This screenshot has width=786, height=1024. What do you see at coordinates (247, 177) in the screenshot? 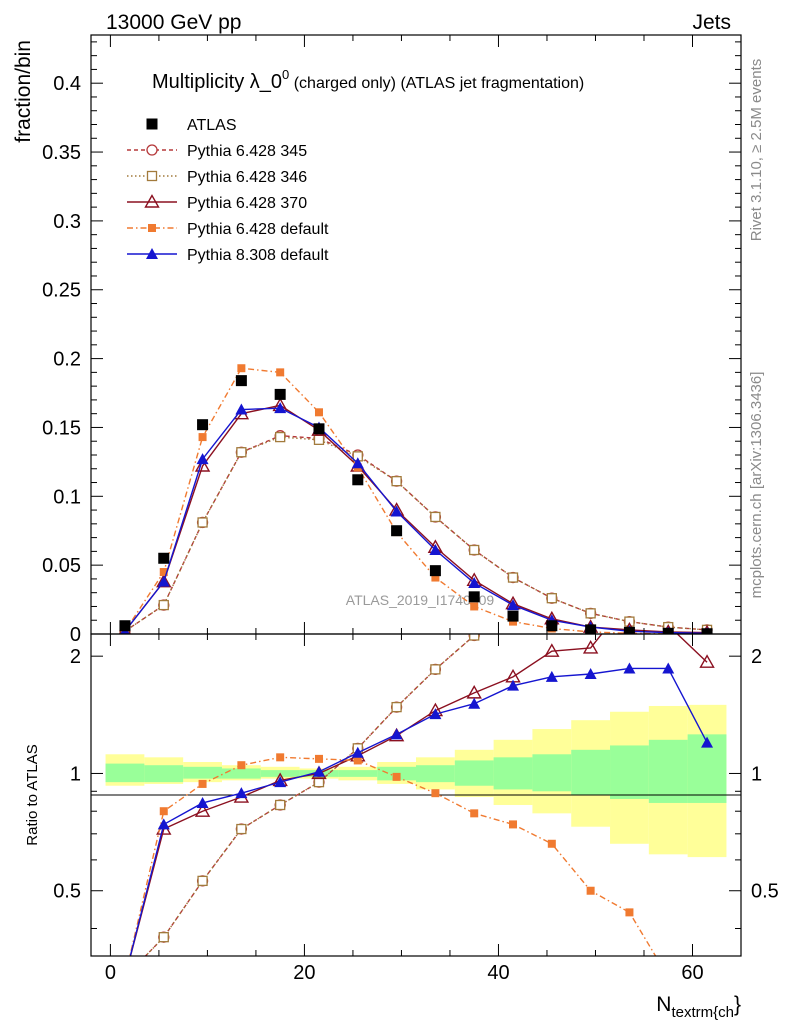
I see `legend-label-pythia-6-428-346: Pythia 6.428 346` at bounding box center [247, 177].